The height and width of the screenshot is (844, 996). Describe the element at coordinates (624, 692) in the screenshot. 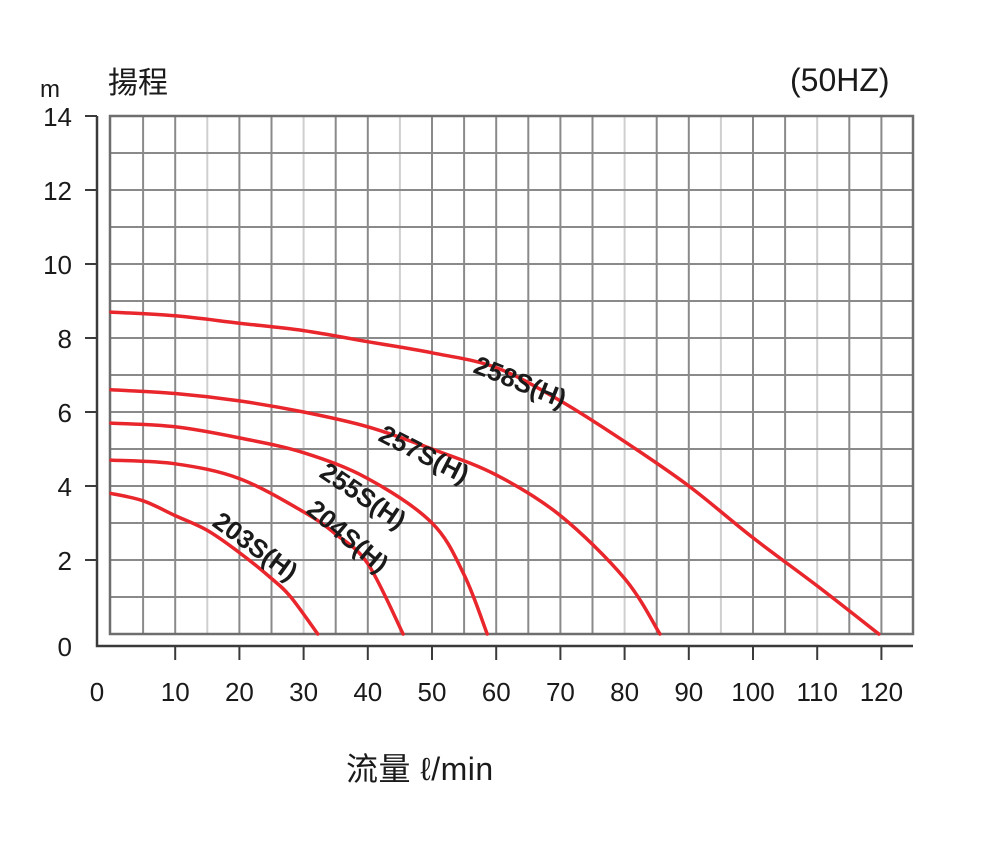

I see `x-tick-label: 80` at that location.